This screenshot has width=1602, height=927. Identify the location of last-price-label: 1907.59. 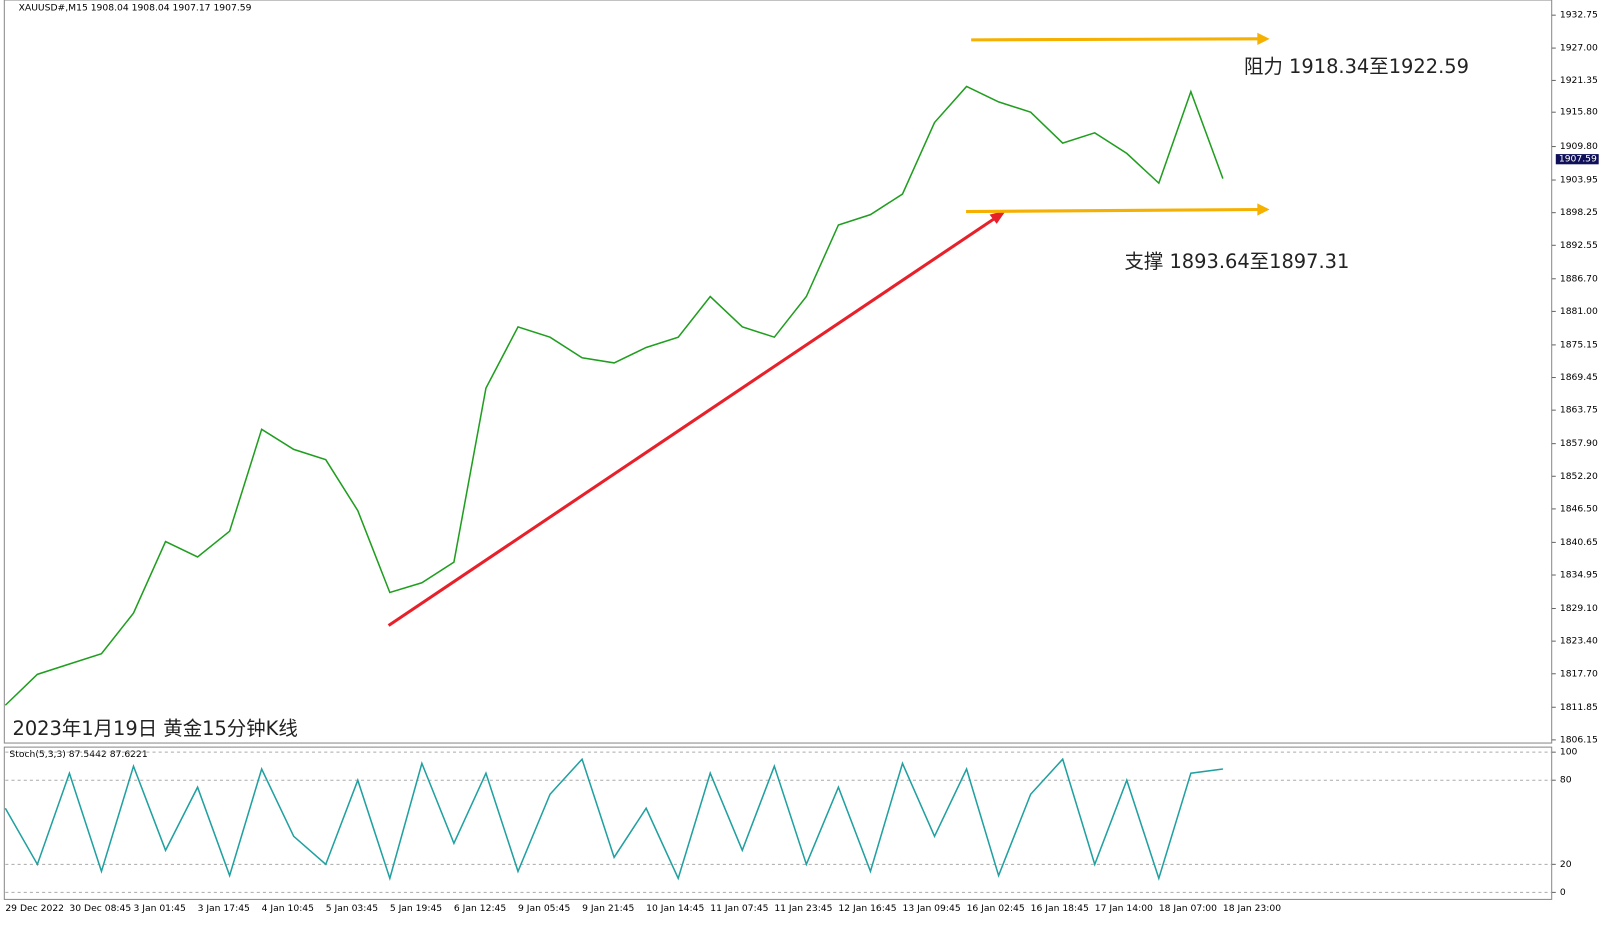
(1578, 159).